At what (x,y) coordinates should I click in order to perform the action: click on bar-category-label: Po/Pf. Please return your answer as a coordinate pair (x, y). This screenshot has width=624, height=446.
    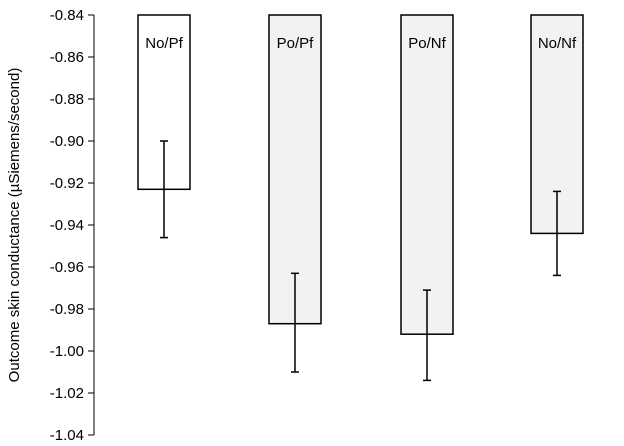
    Looking at the image, I should click on (296, 43).